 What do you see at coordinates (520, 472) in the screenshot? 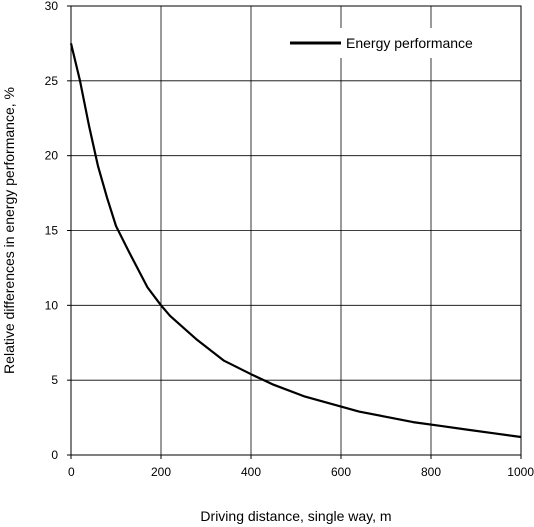
I see `x-tick-label: 1000` at bounding box center [520, 472].